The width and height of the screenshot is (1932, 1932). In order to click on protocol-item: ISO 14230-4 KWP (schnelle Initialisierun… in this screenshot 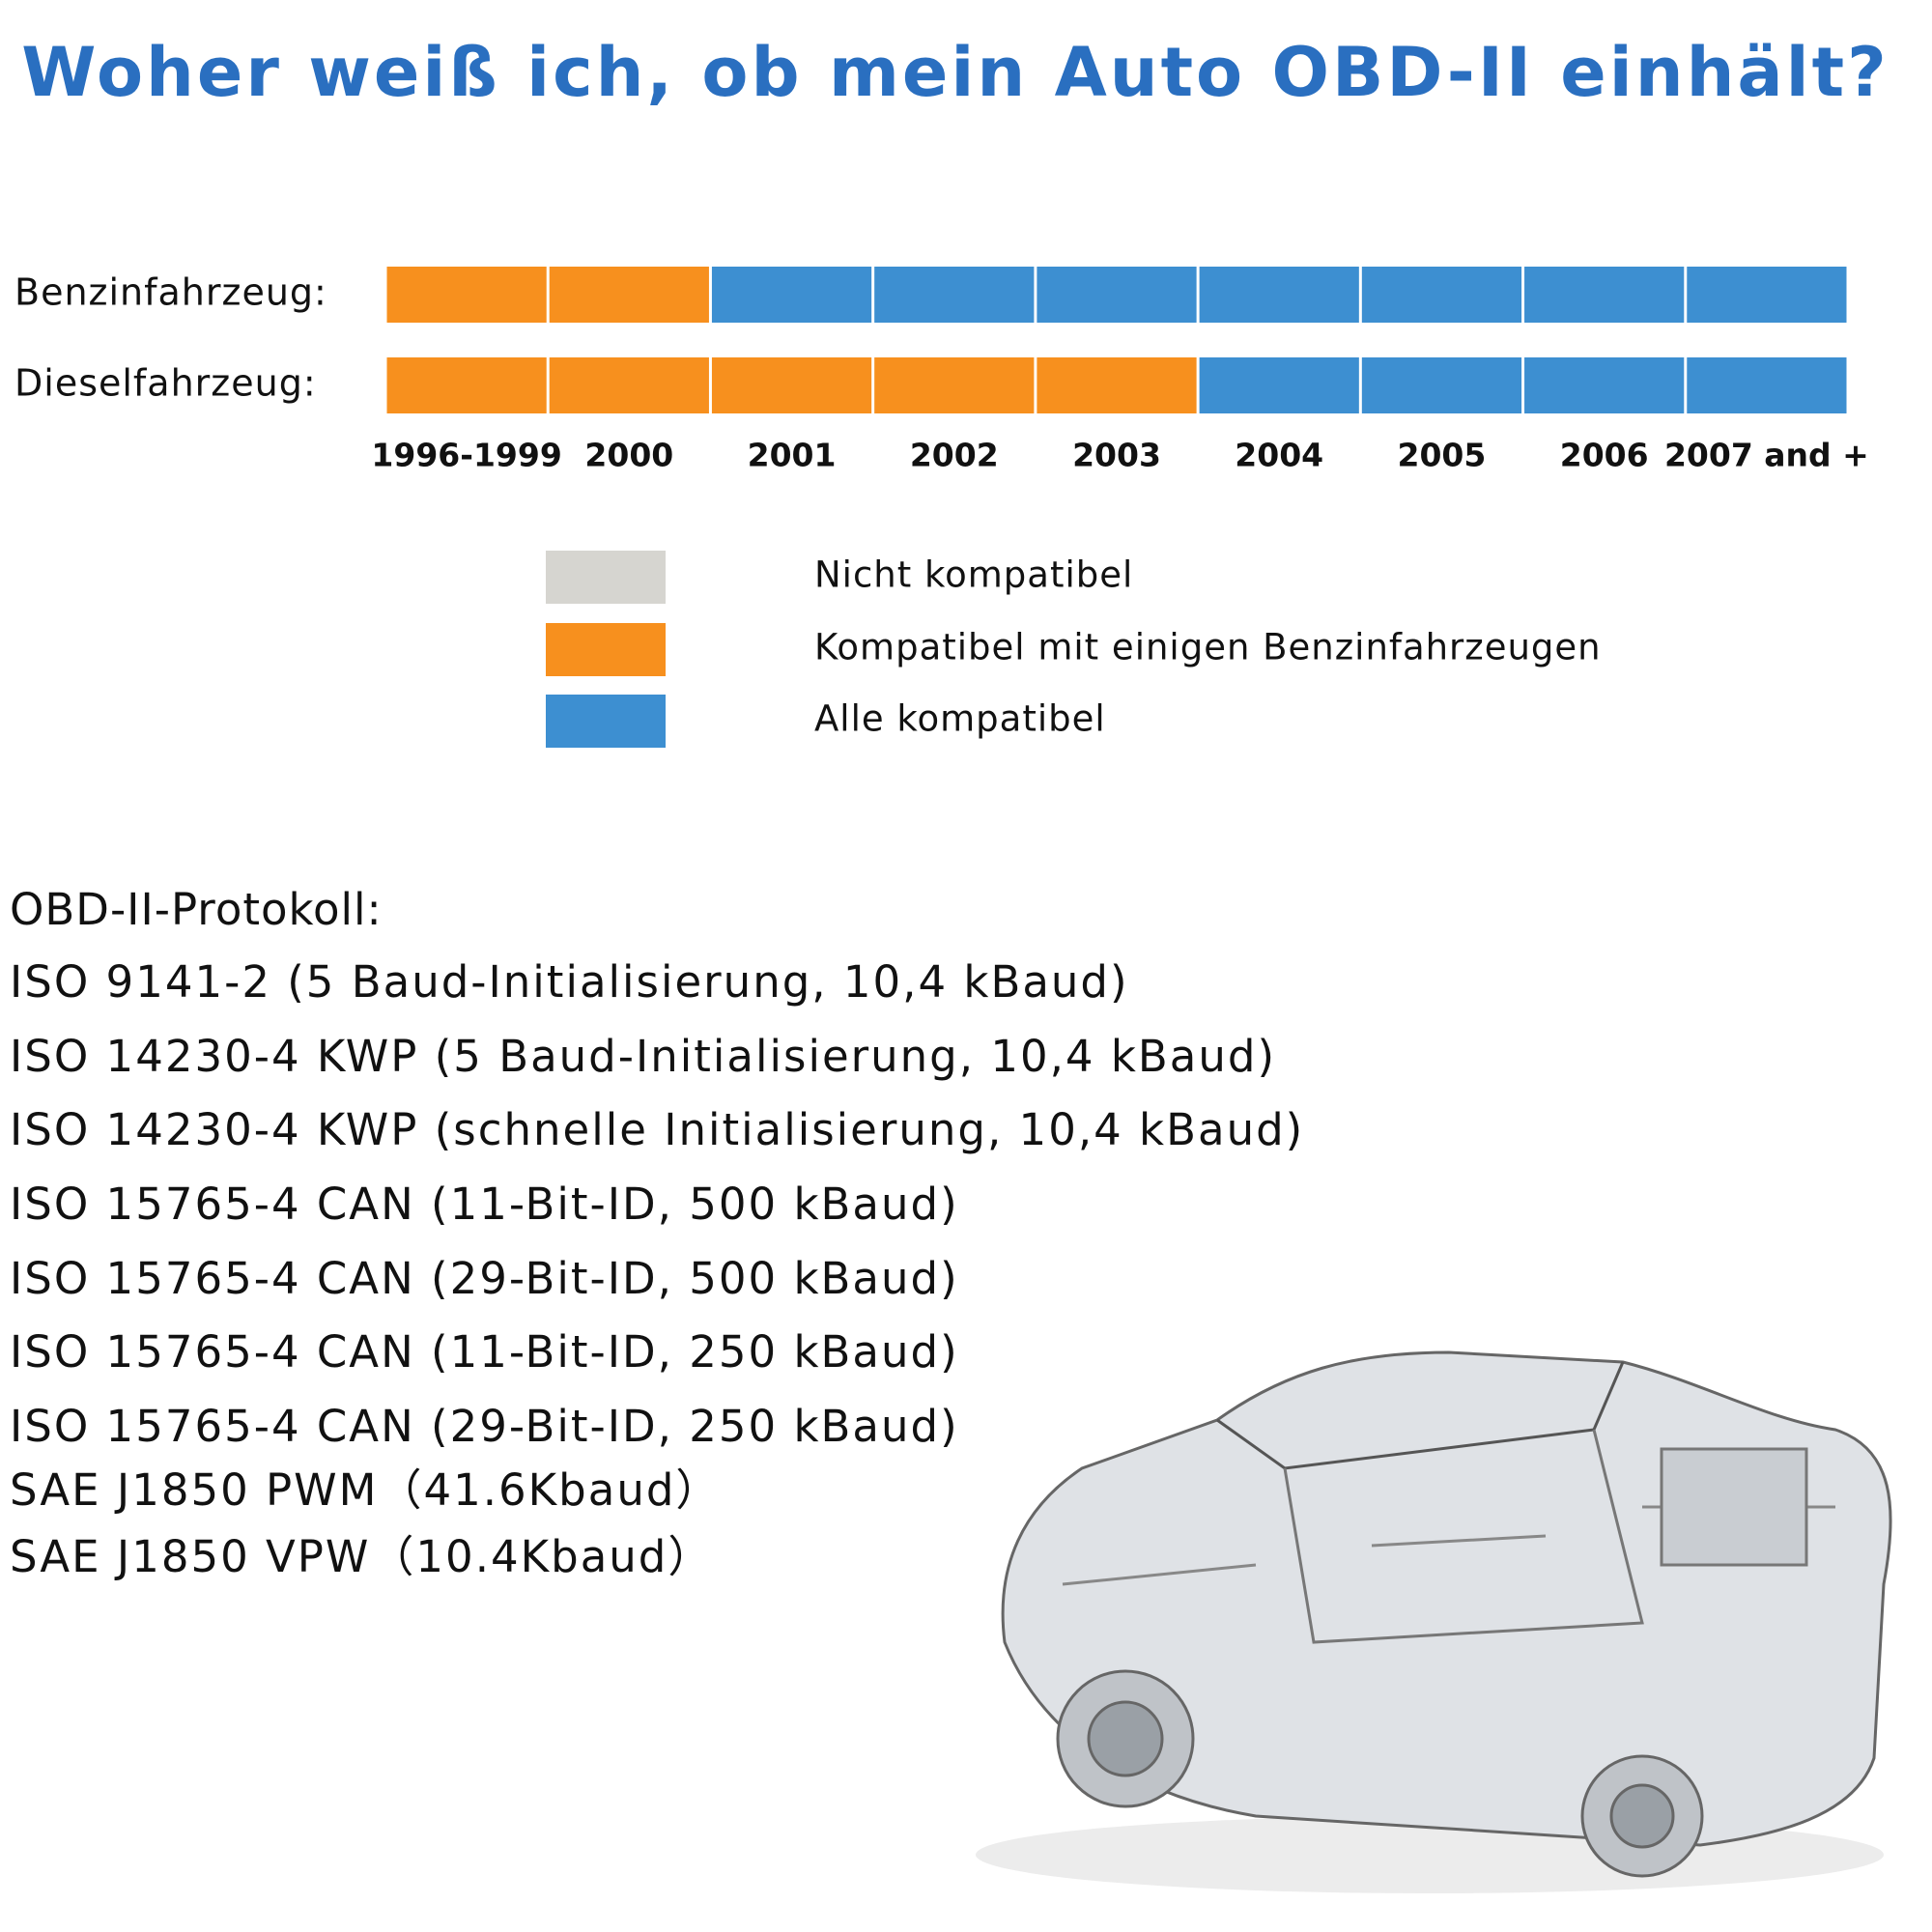, I will do `click(657, 1129)`.